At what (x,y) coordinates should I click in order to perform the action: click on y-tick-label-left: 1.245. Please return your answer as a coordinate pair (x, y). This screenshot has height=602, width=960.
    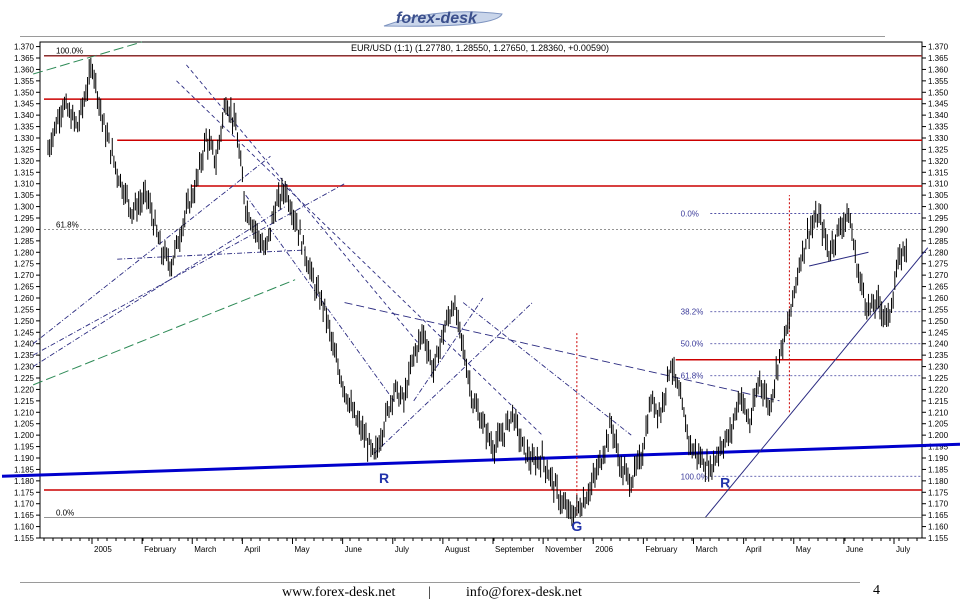
    Looking at the image, I should click on (24, 332).